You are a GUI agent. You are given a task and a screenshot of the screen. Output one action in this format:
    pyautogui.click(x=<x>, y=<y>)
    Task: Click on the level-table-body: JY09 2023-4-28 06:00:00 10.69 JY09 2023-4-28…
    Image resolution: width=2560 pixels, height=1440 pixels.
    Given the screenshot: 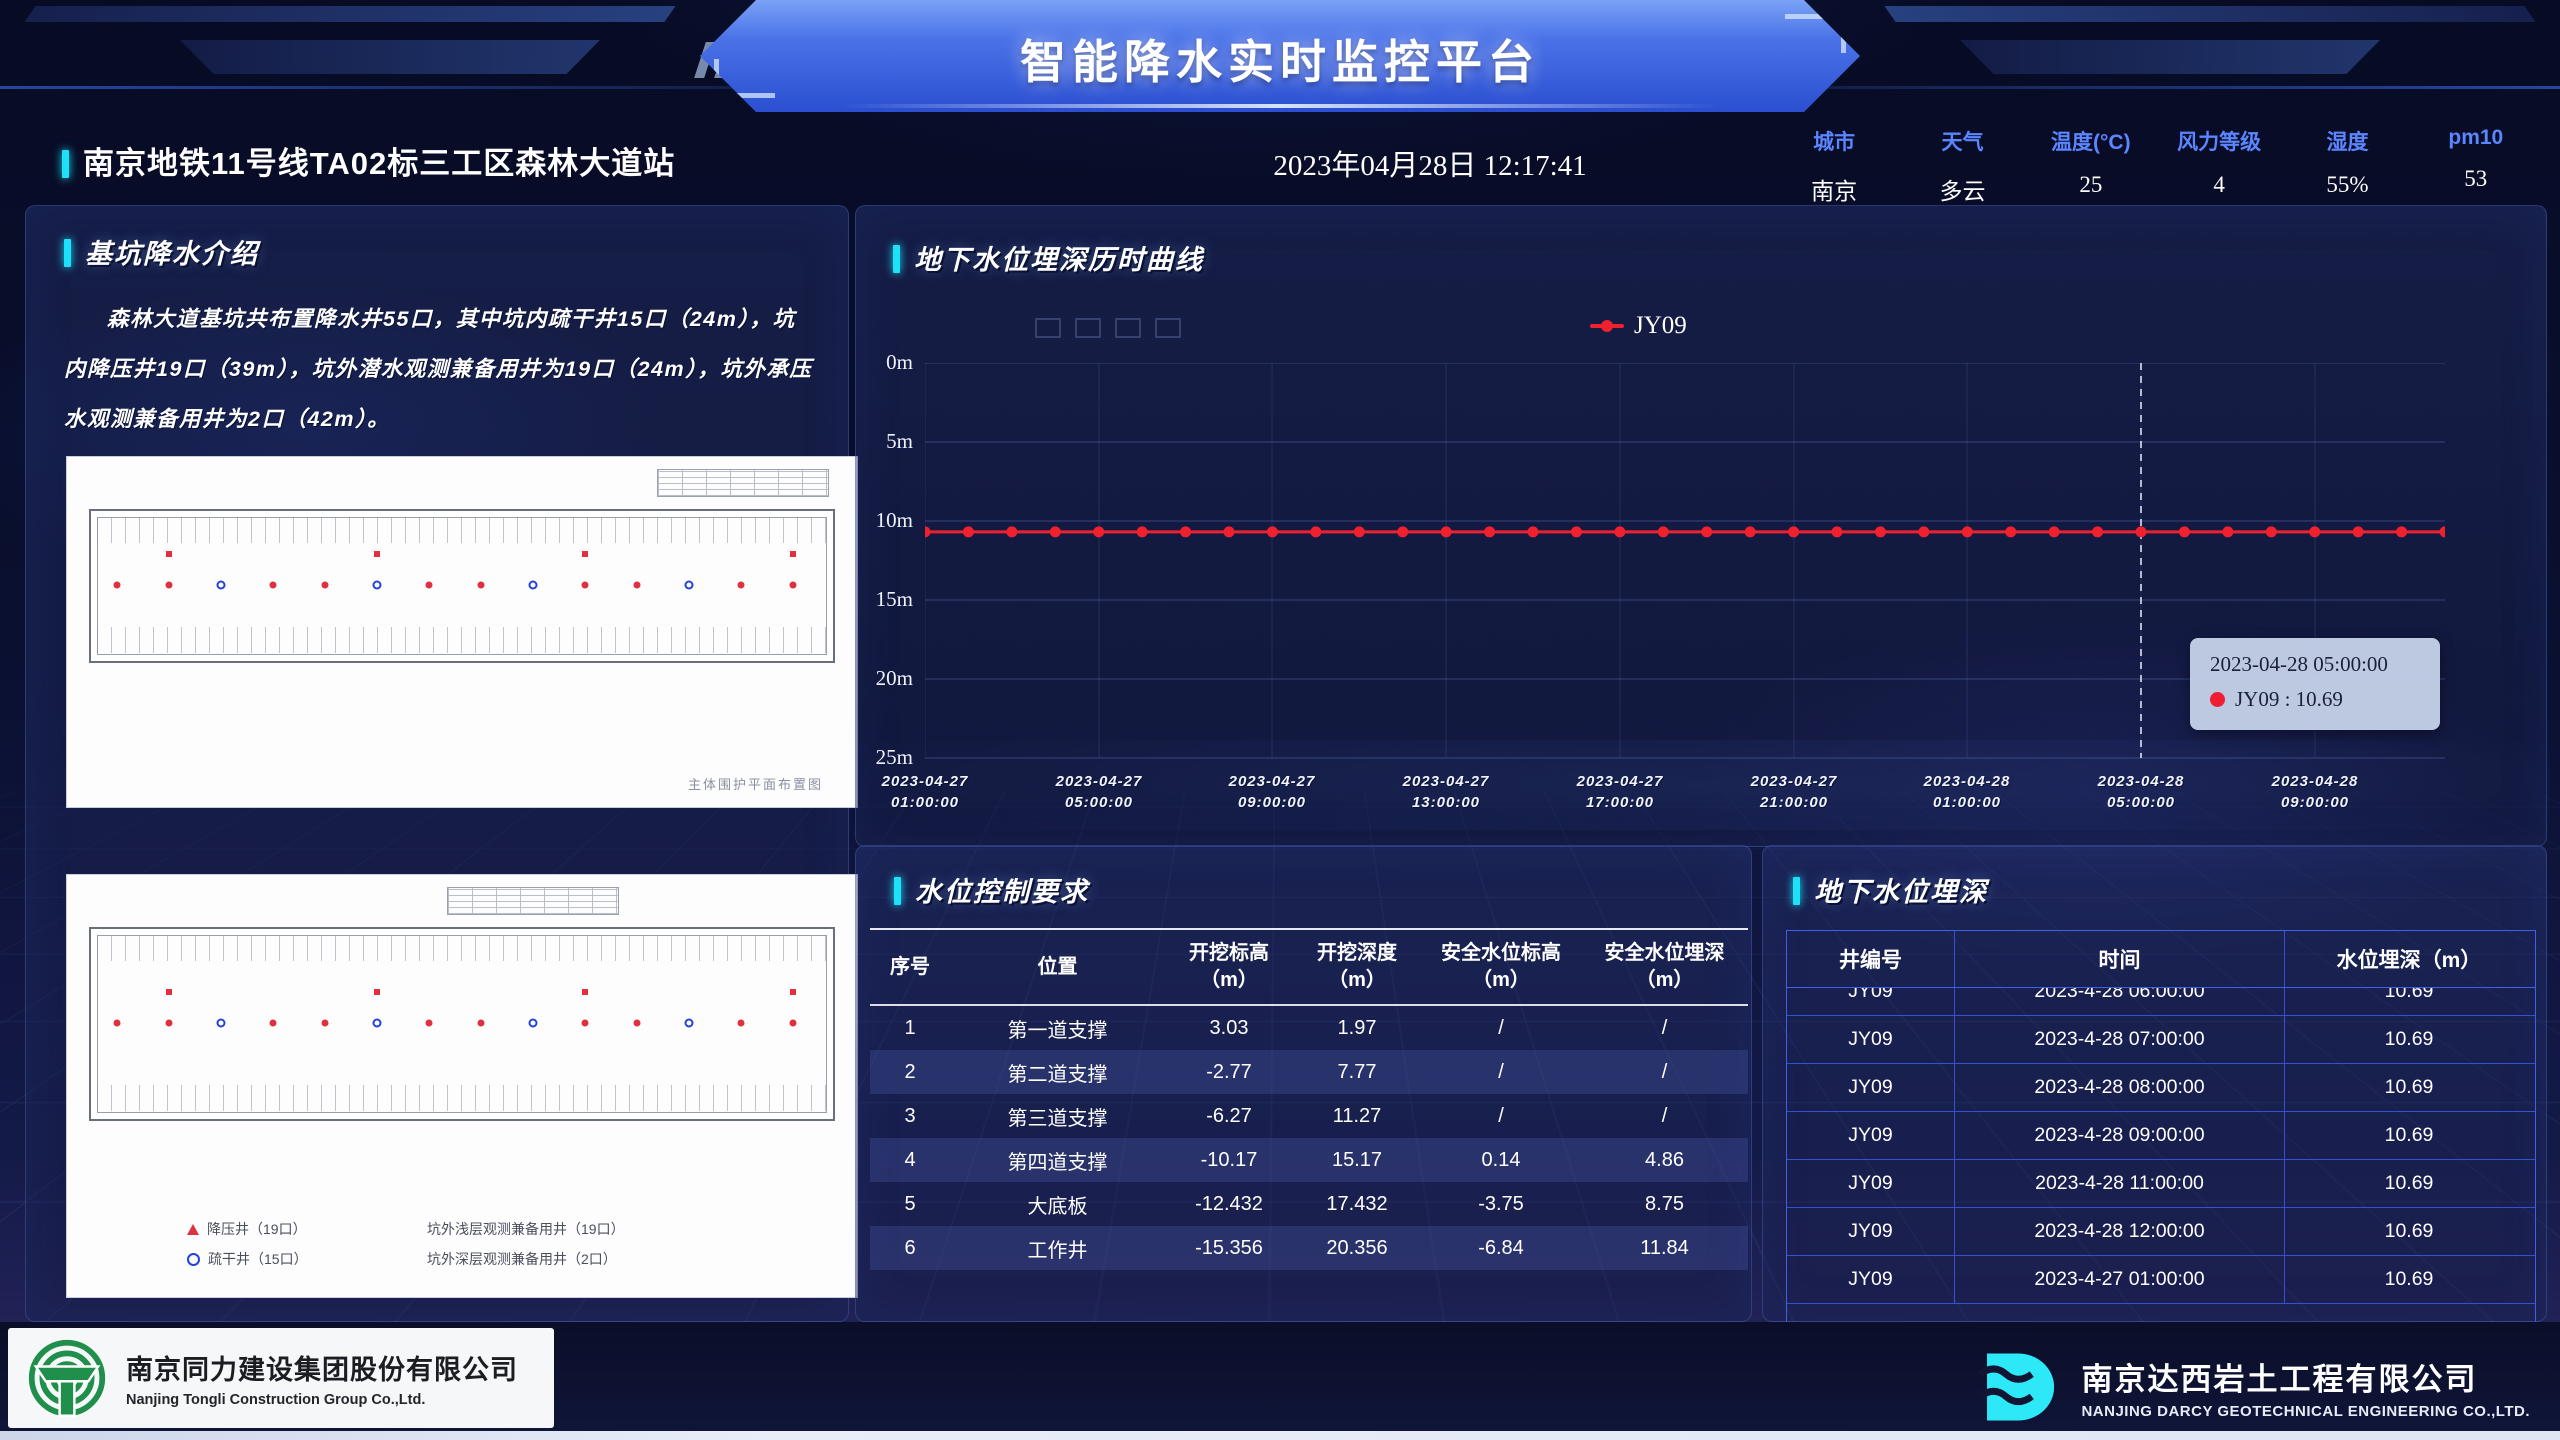 What is the action you would take?
    pyautogui.click(x=2161, y=1146)
    